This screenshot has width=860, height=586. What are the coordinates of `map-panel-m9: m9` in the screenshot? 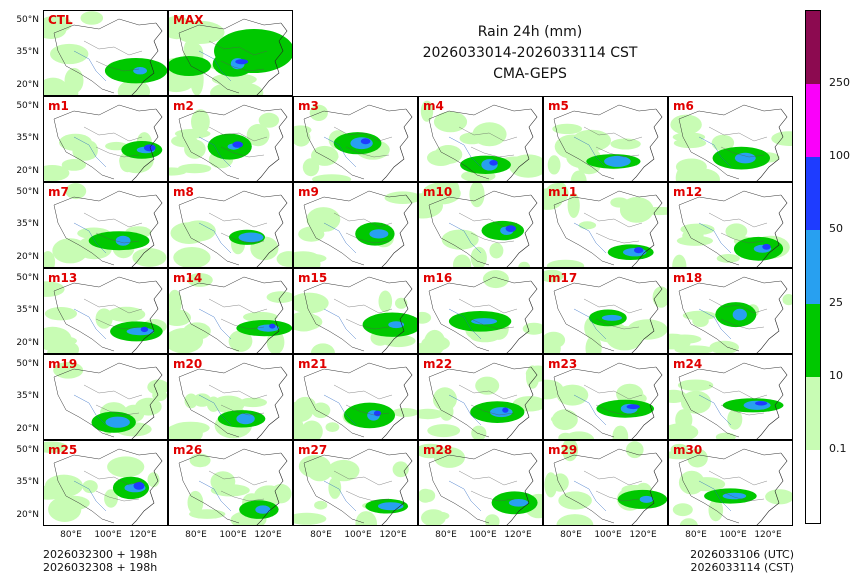 It's located at (355, 225).